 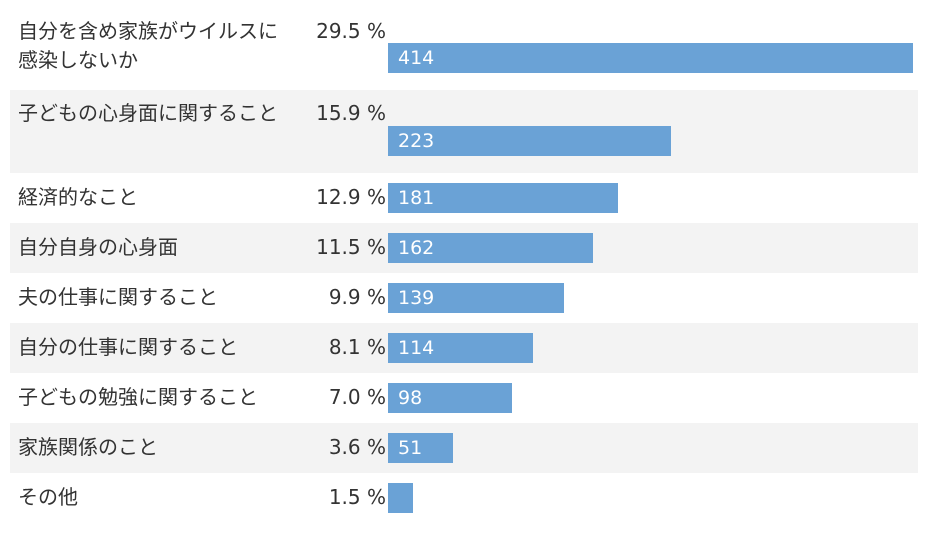 I want to click on chart-row: 子どもの勉強に関すること 7.0 % 98, so click(x=464, y=398).